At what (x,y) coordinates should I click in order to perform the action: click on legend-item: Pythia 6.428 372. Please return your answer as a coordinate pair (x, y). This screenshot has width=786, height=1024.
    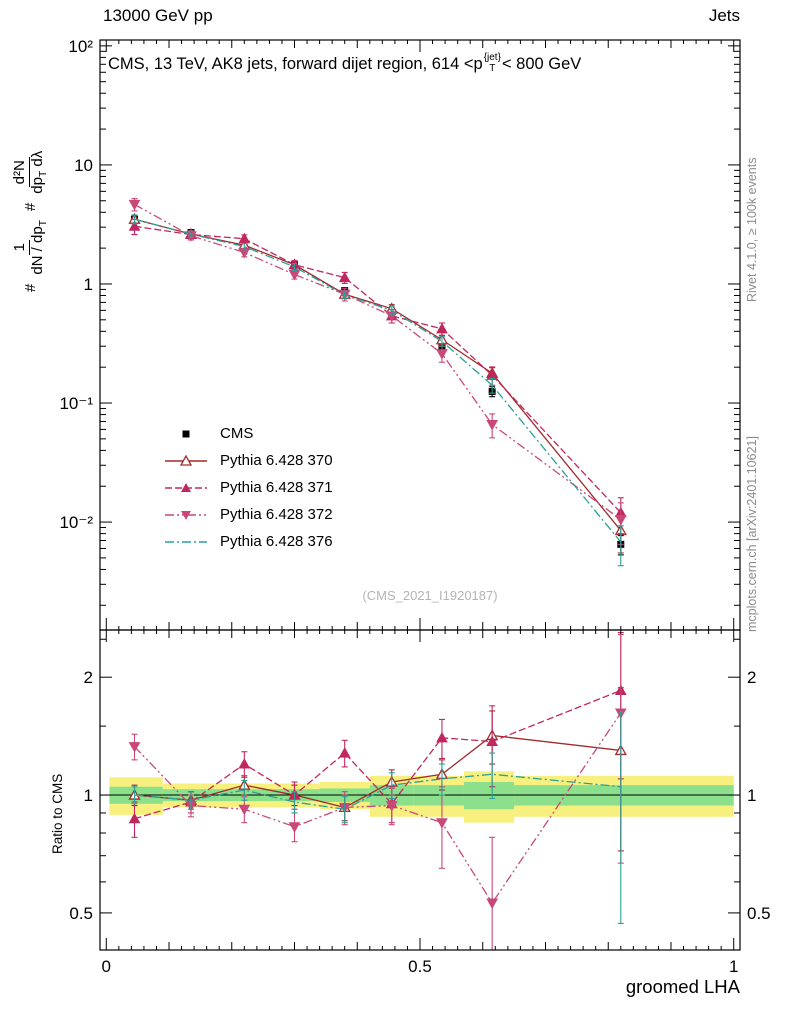
    Looking at the image, I should click on (248, 514).